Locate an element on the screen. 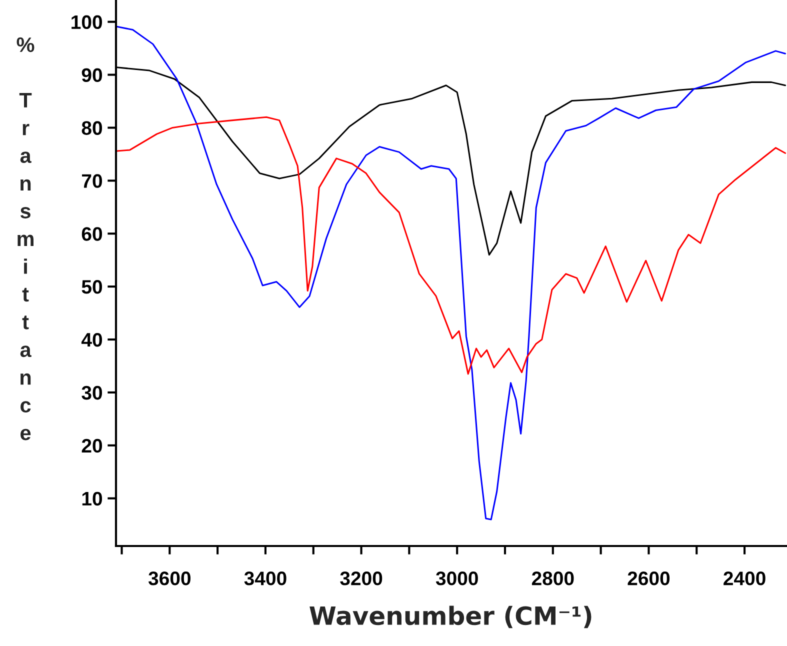 This screenshot has width=787, height=646. x-tick-label: 3000 is located at coordinates (457, 579).